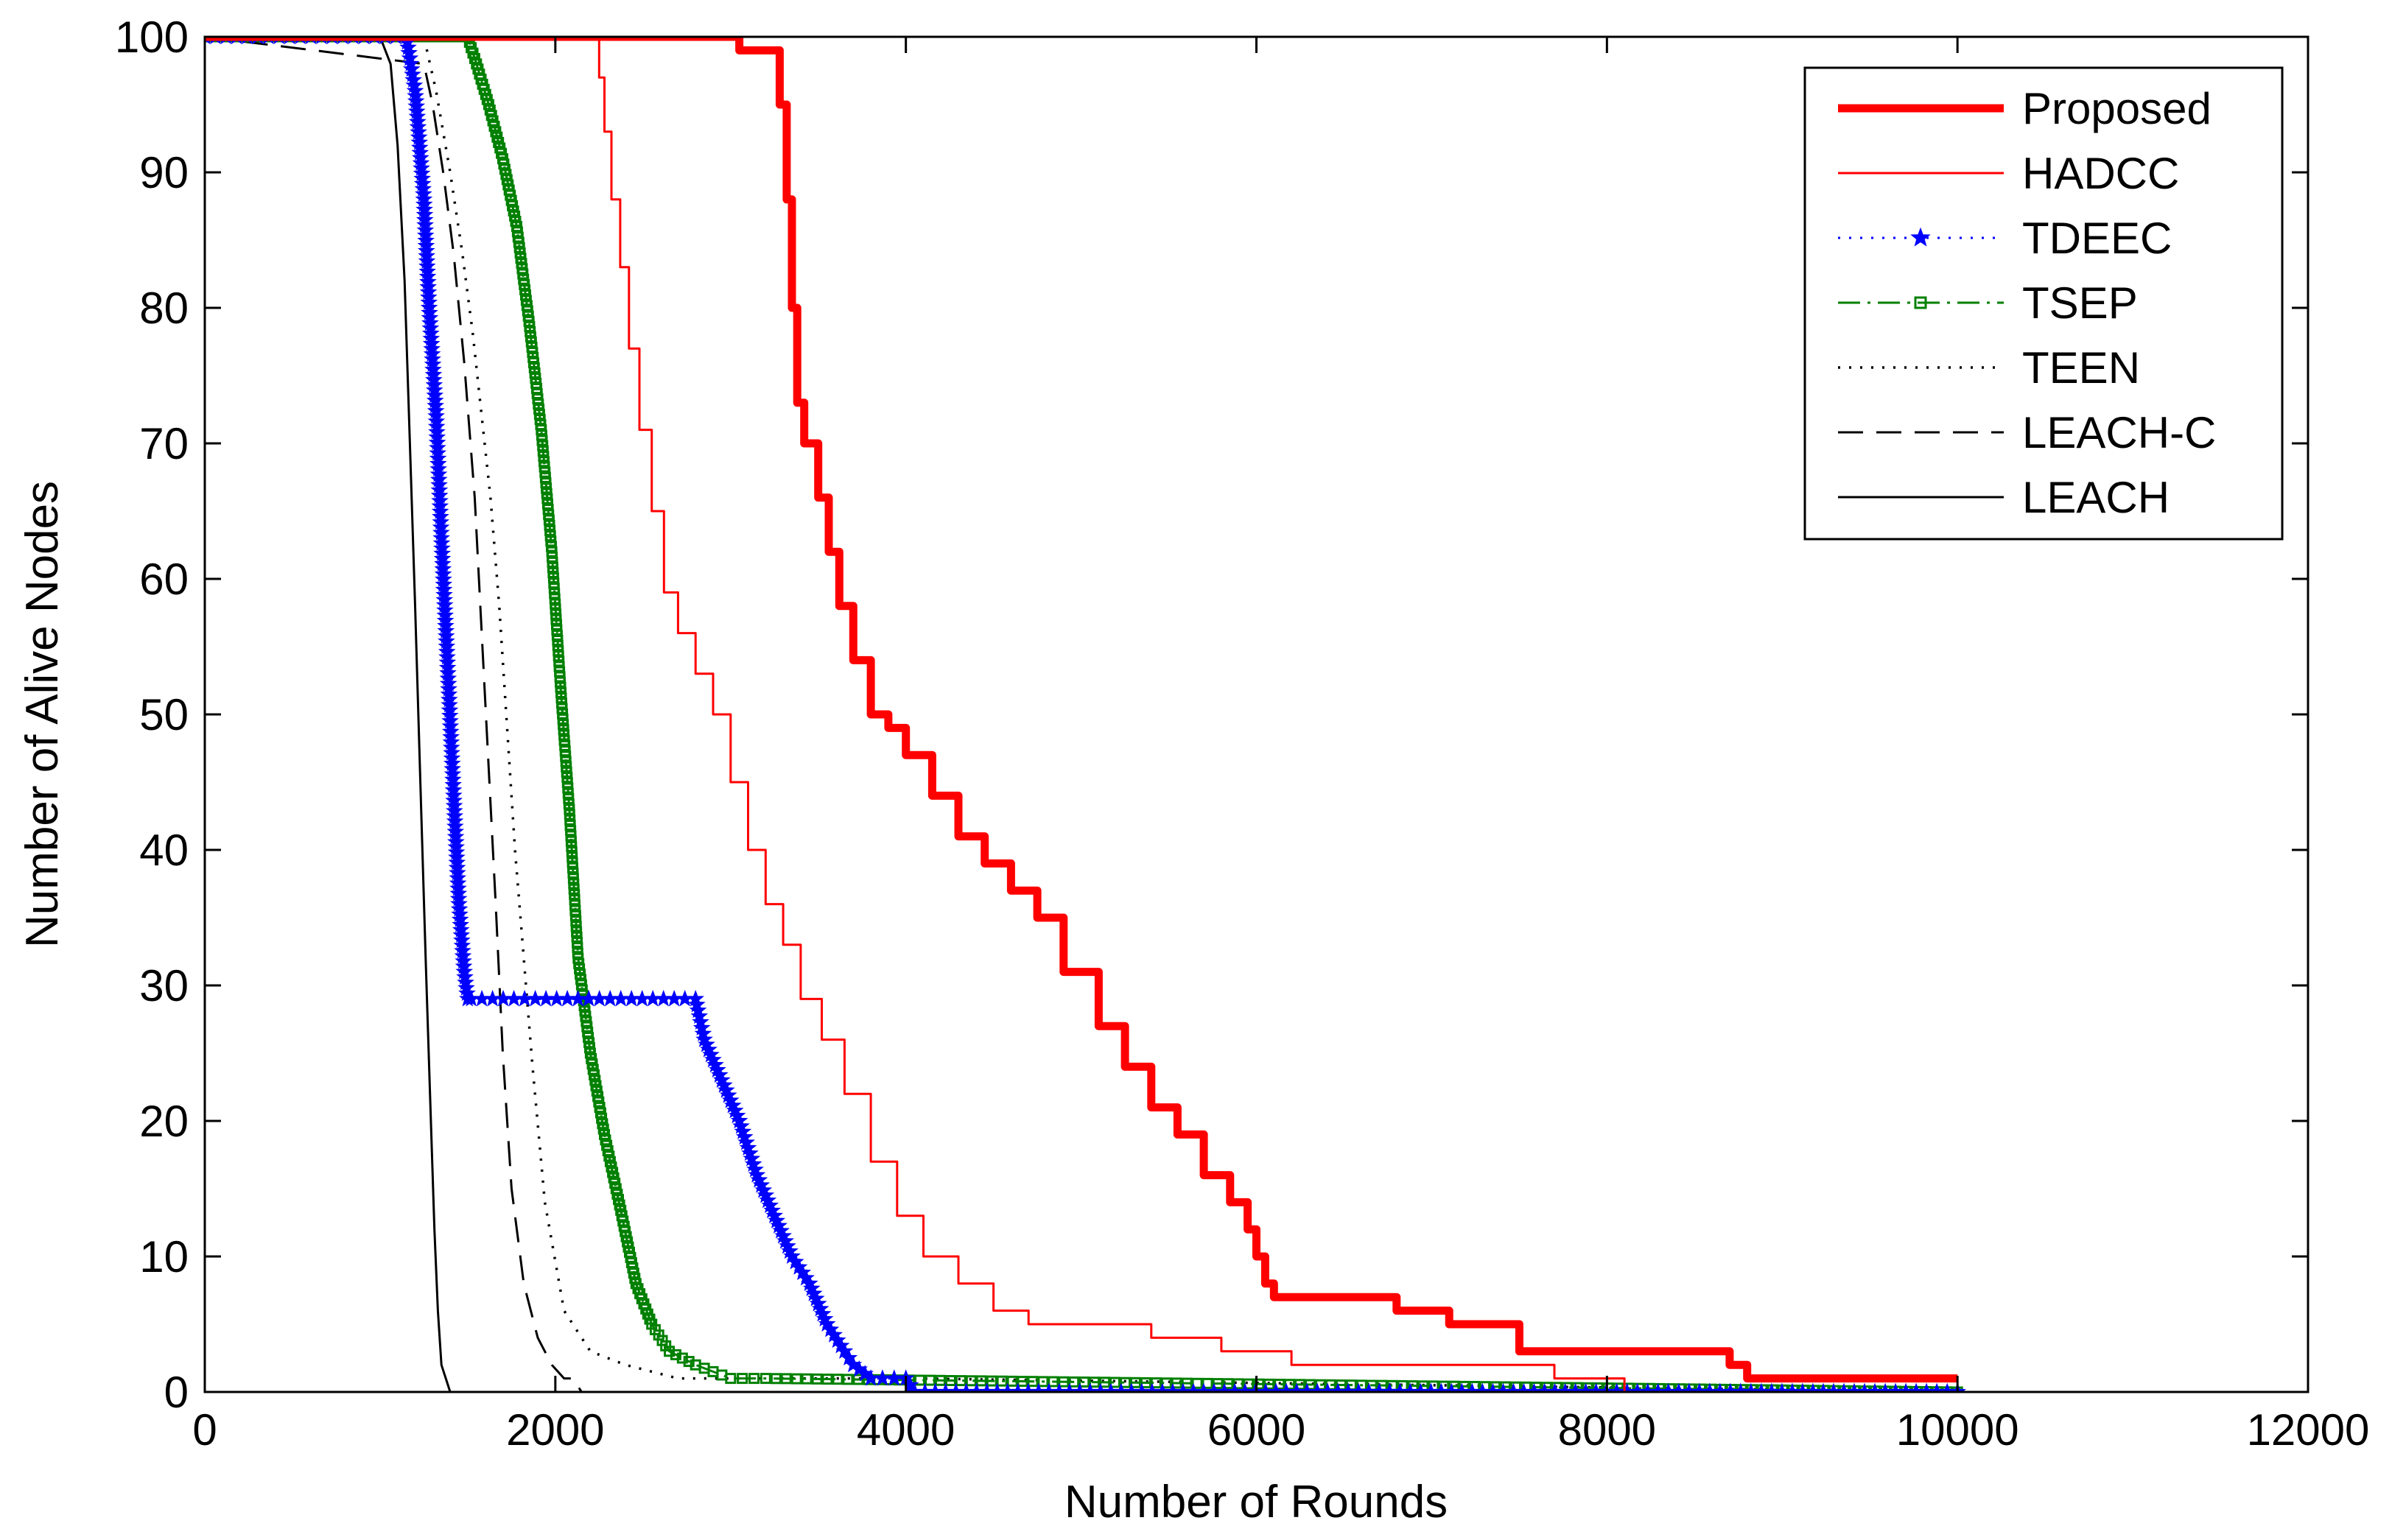 The width and height of the screenshot is (2392, 1540). I want to click on y-tick-label: 100, so click(152, 37).